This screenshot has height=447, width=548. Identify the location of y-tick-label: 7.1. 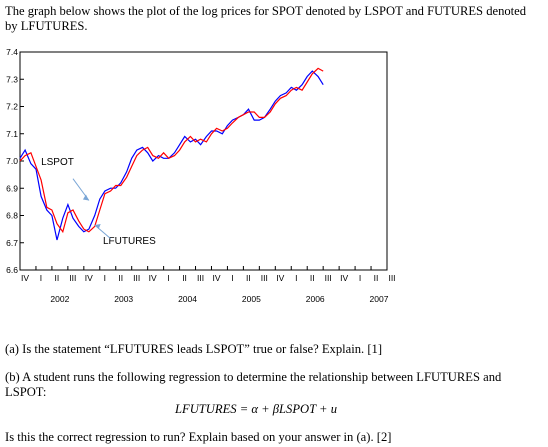
(12, 134).